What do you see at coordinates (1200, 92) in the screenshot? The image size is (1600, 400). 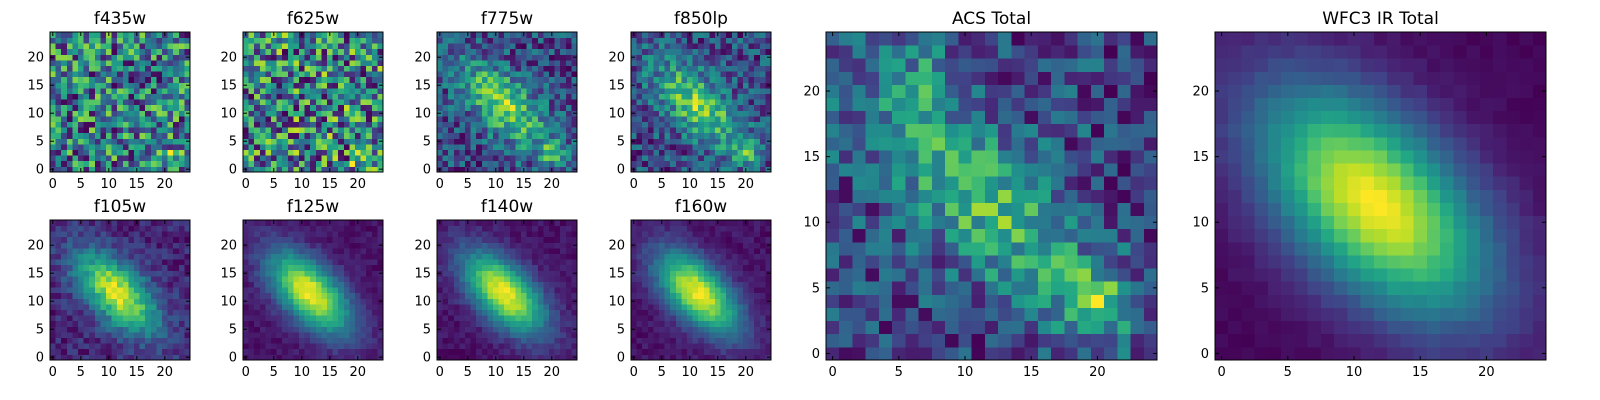 I see `y-tick-label: 20` at bounding box center [1200, 92].